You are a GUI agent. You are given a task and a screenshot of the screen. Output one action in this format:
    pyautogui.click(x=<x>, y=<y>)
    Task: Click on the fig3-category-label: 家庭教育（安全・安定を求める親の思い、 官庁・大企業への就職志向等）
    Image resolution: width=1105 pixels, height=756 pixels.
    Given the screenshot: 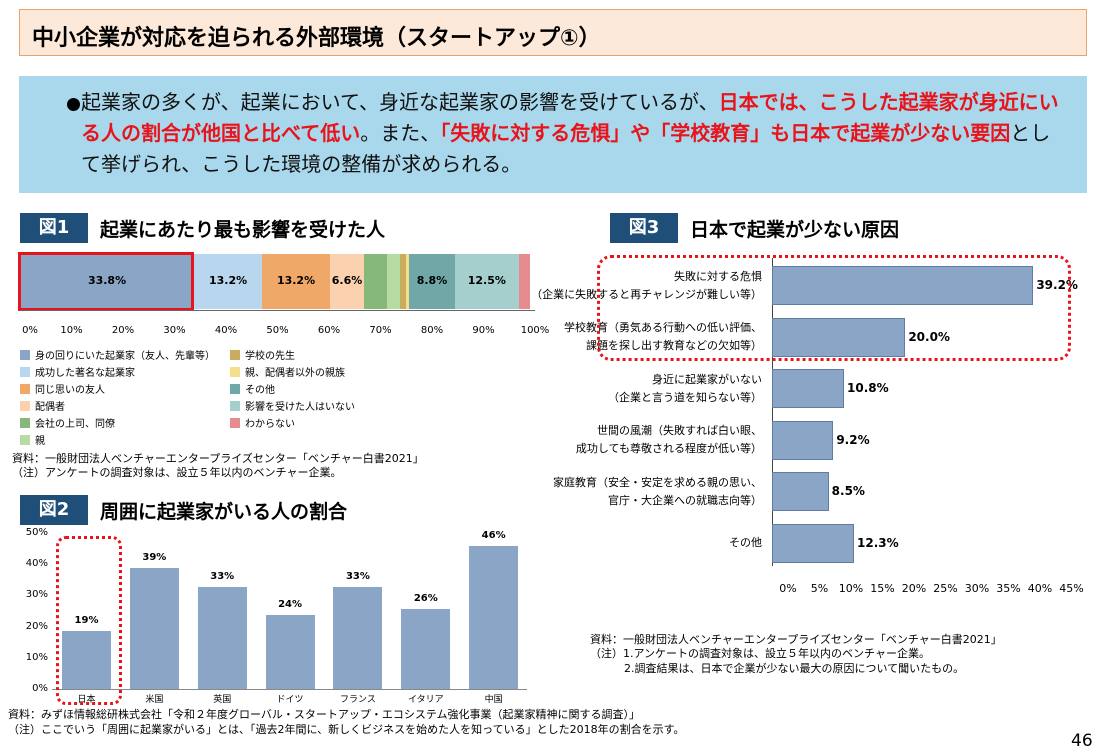 What is the action you would take?
    pyautogui.click(x=657, y=492)
    